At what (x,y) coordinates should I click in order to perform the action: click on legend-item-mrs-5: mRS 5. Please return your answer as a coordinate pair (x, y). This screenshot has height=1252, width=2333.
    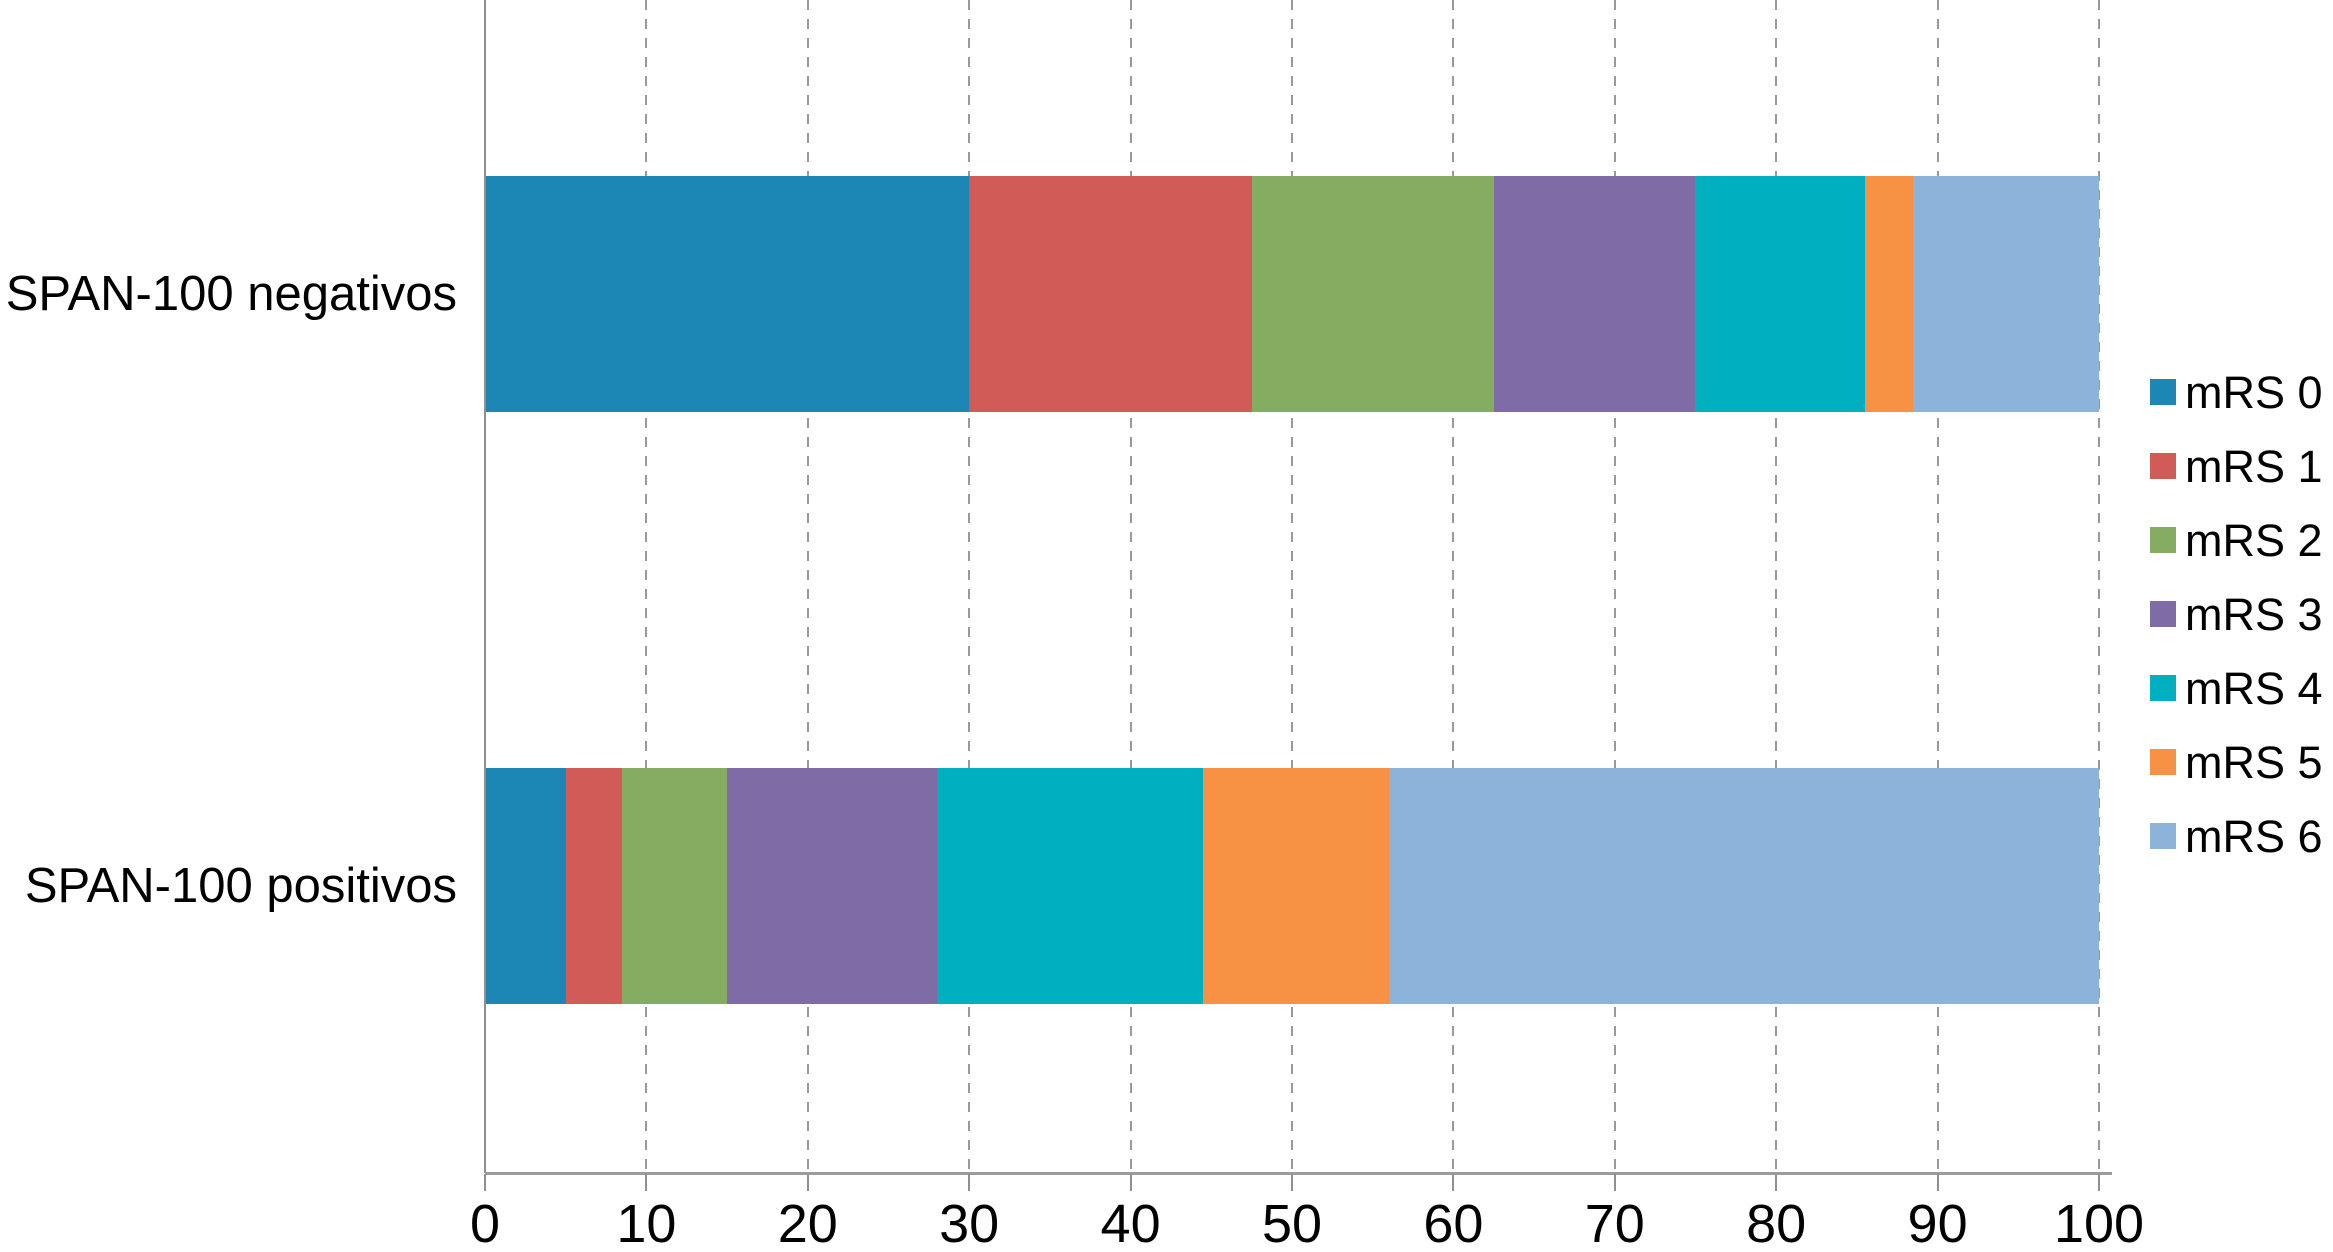
    Looking at the image, I should click on (2236, 762).